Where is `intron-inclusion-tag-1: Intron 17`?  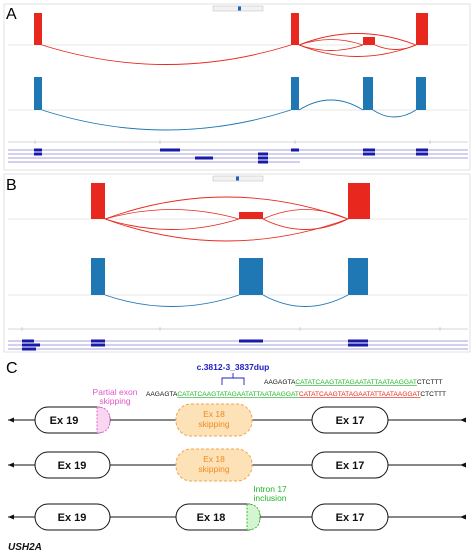 intron-inclusion-tag-1: Intron 17 is located at coordinates (270, 489).